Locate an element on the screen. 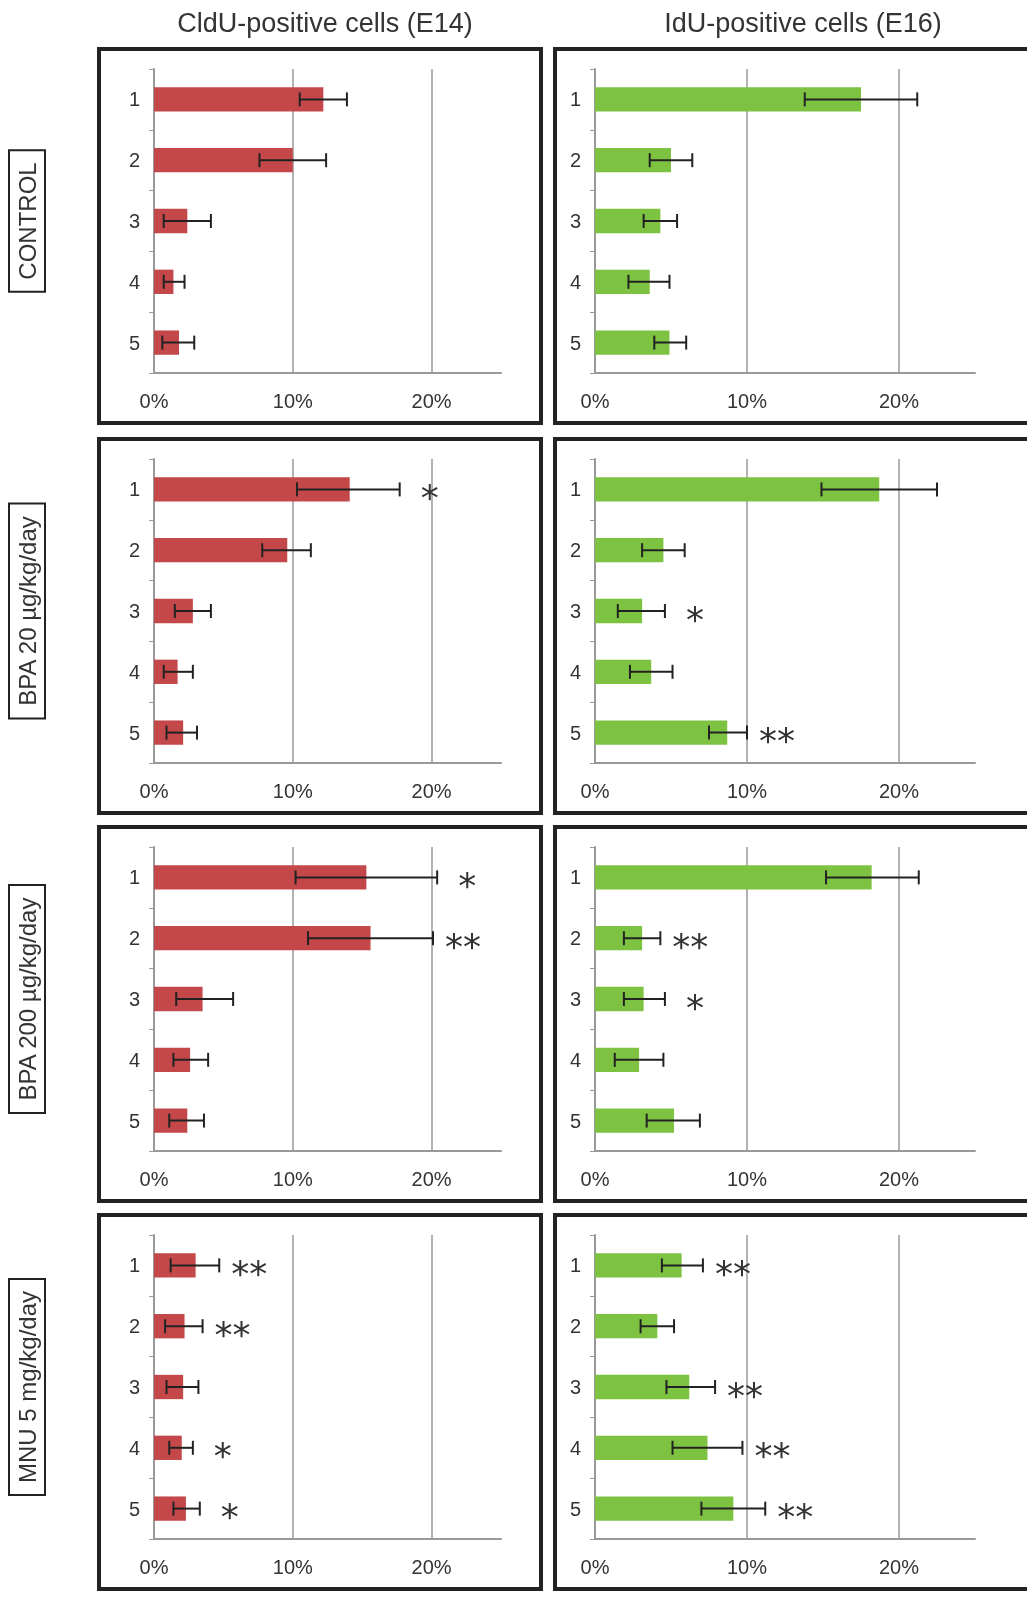 The width and height of the screenshot is (1027, 1602). chart-title: IdU-positive cells (E16) is located at coordinates (803, 22).